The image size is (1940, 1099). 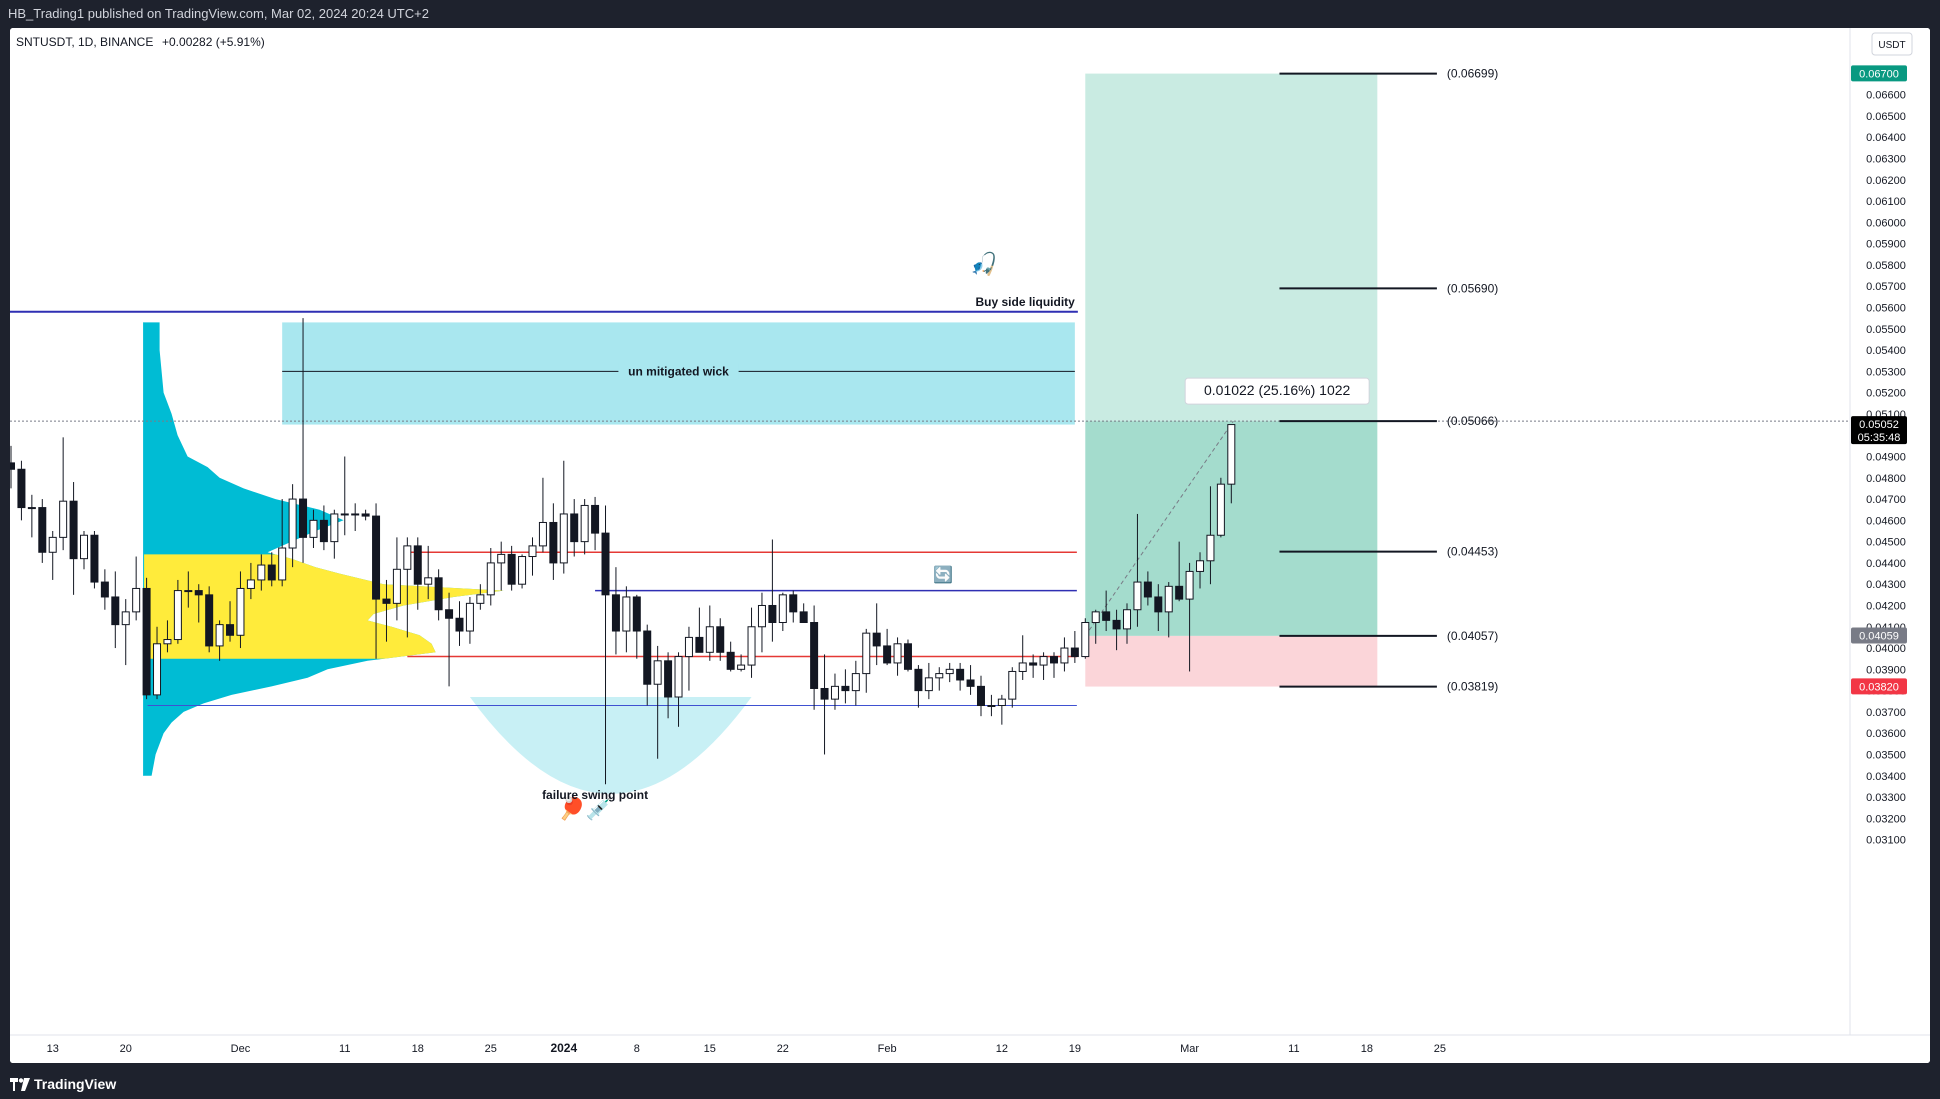 I want to click on y-tick-label: 0.04000, so click(x=1886, y=649).